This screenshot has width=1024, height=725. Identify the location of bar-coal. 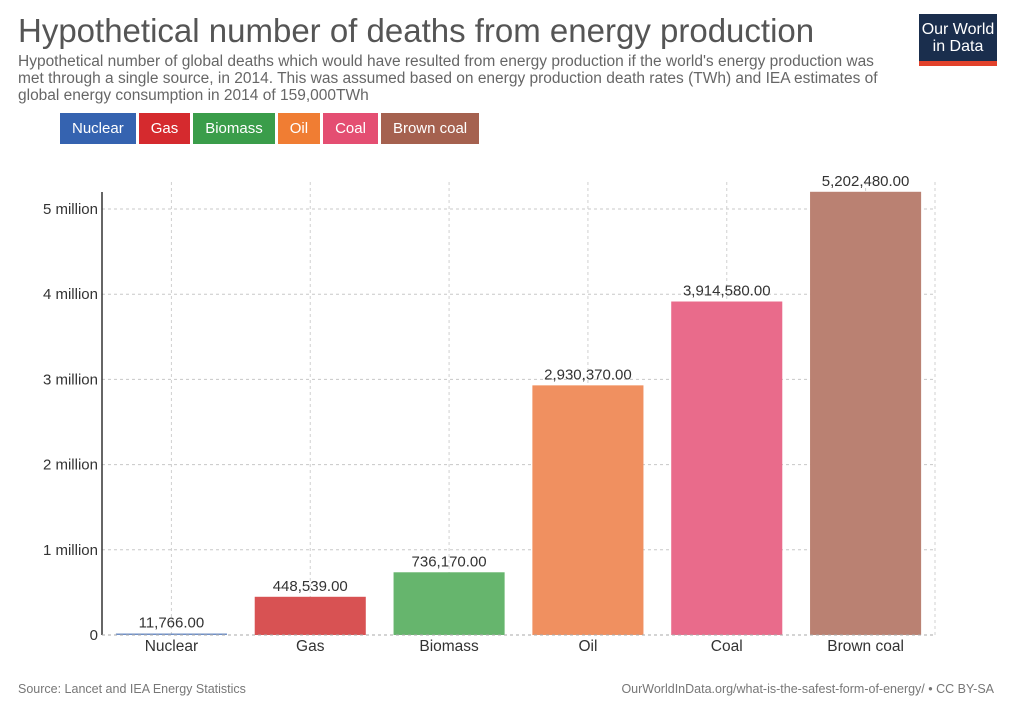
(727, 468).